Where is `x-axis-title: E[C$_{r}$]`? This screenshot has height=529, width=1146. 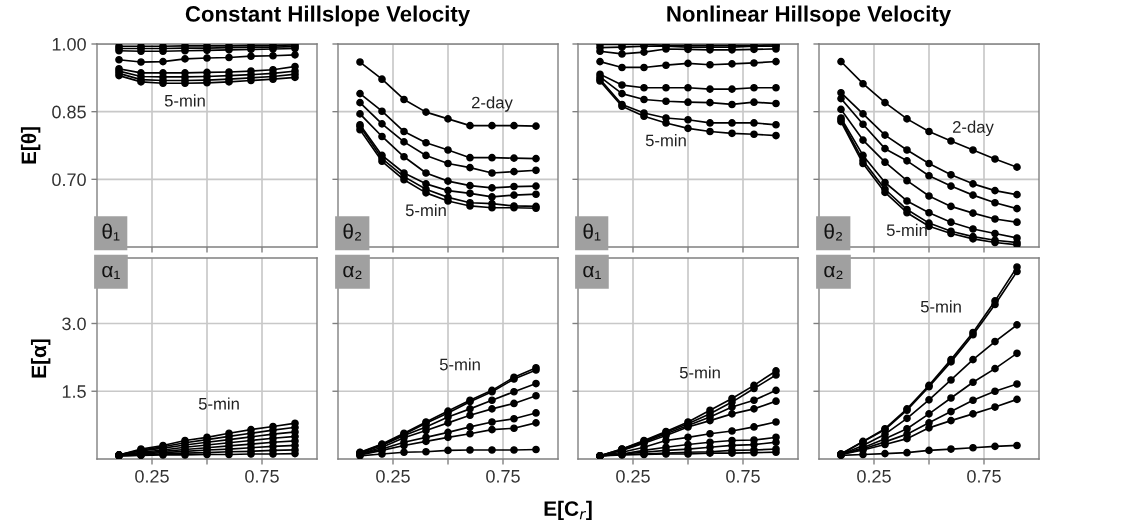 x-axis-title: E[C$_{r}$] is located at coordinates (568, 510).